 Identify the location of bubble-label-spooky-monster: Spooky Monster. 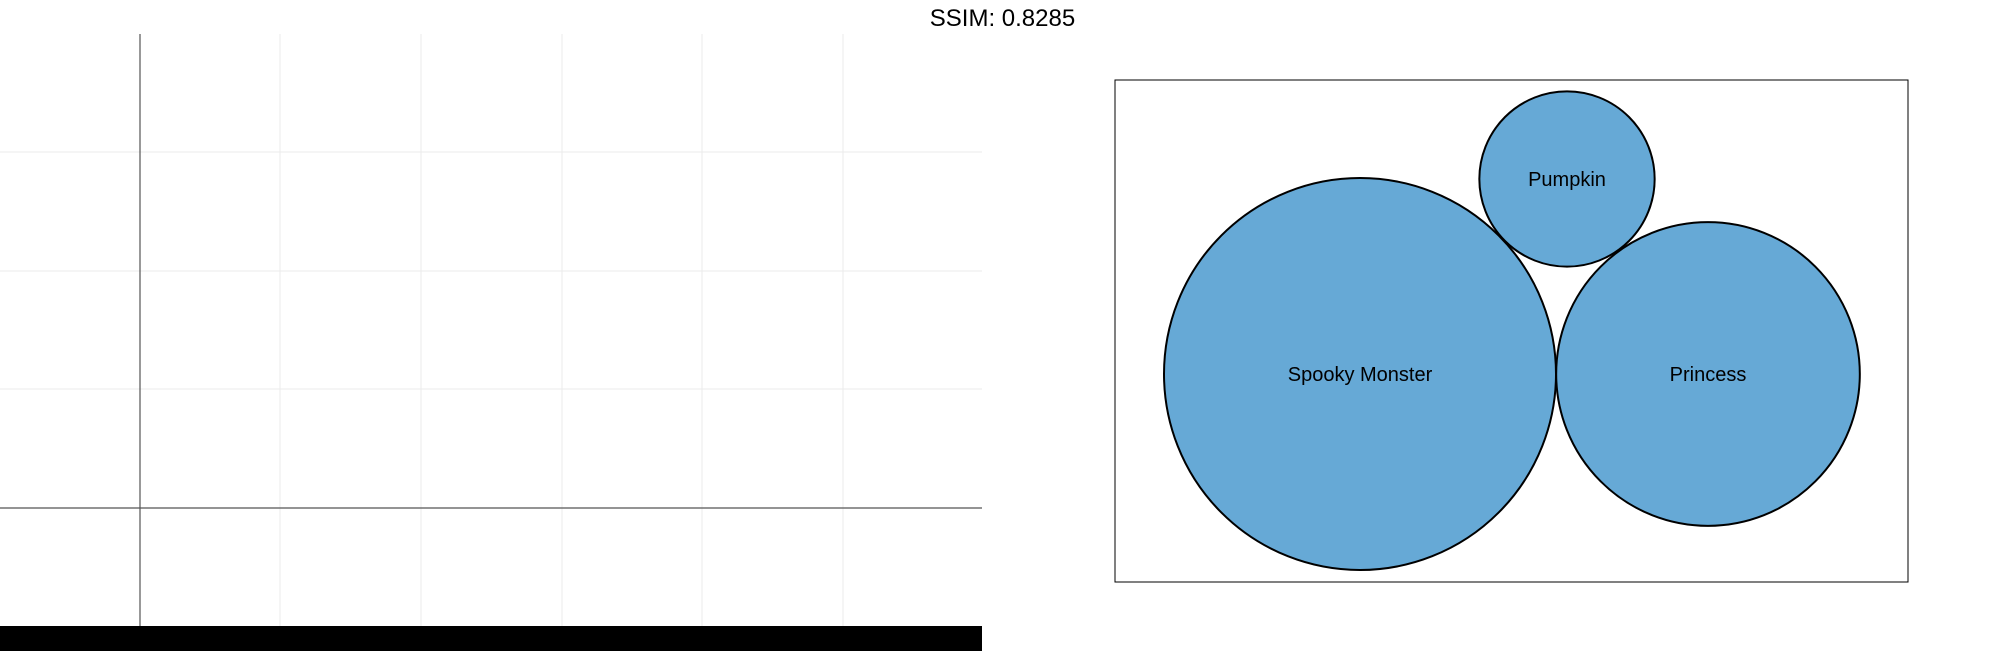
(1360, 375).